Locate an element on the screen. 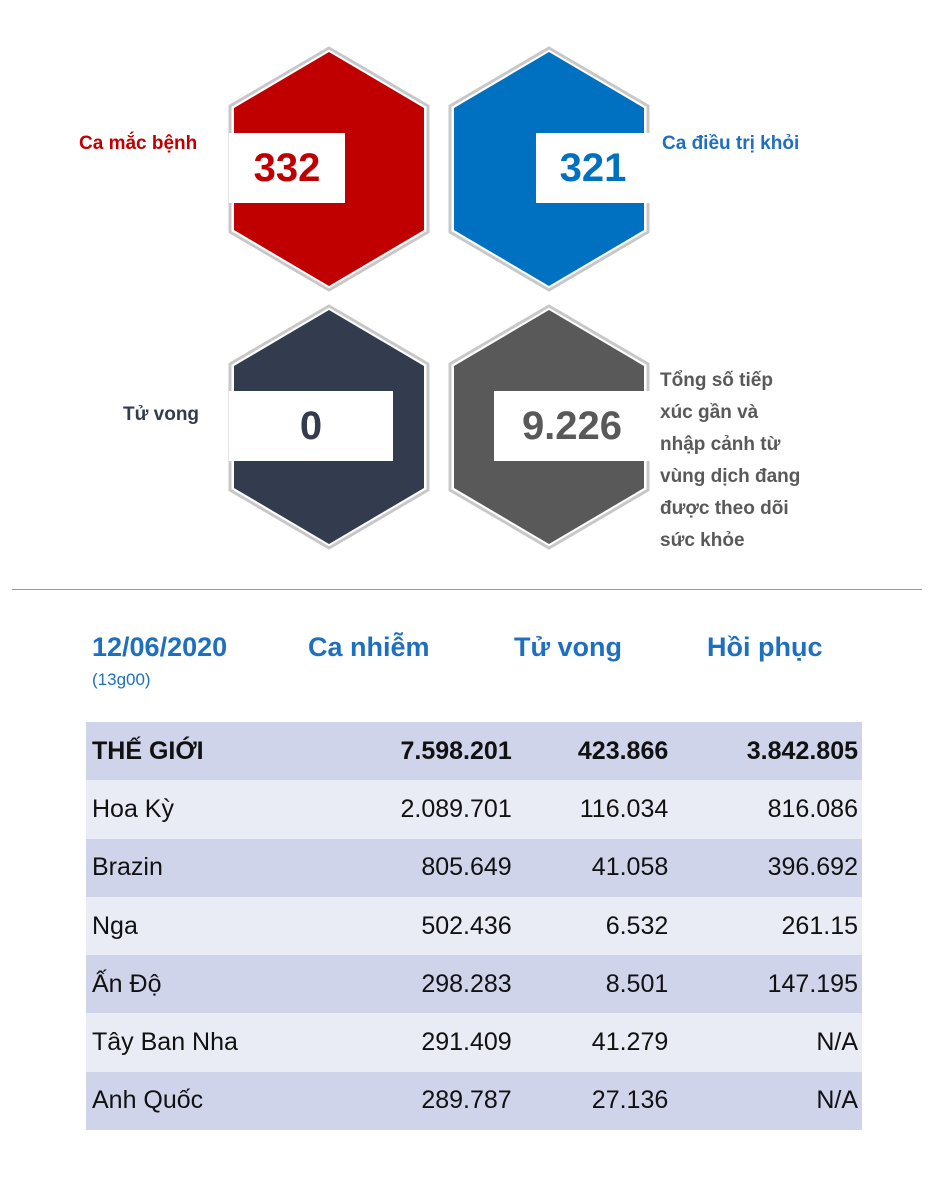 This screenshot has width=938, height=1200. country-name: THẾ GIỚI is located at coordinates (148, 750).